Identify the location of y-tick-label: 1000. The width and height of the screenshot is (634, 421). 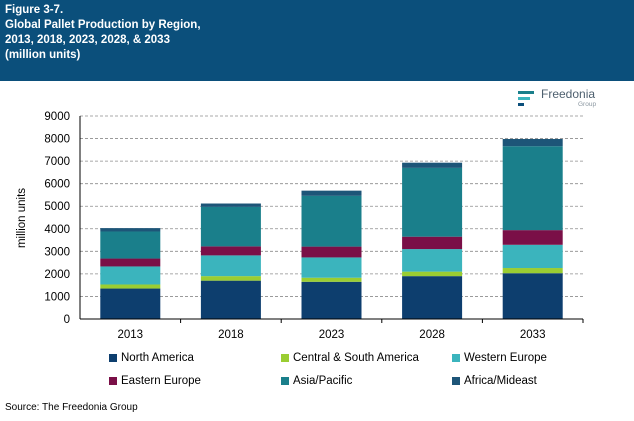
(57, 297).